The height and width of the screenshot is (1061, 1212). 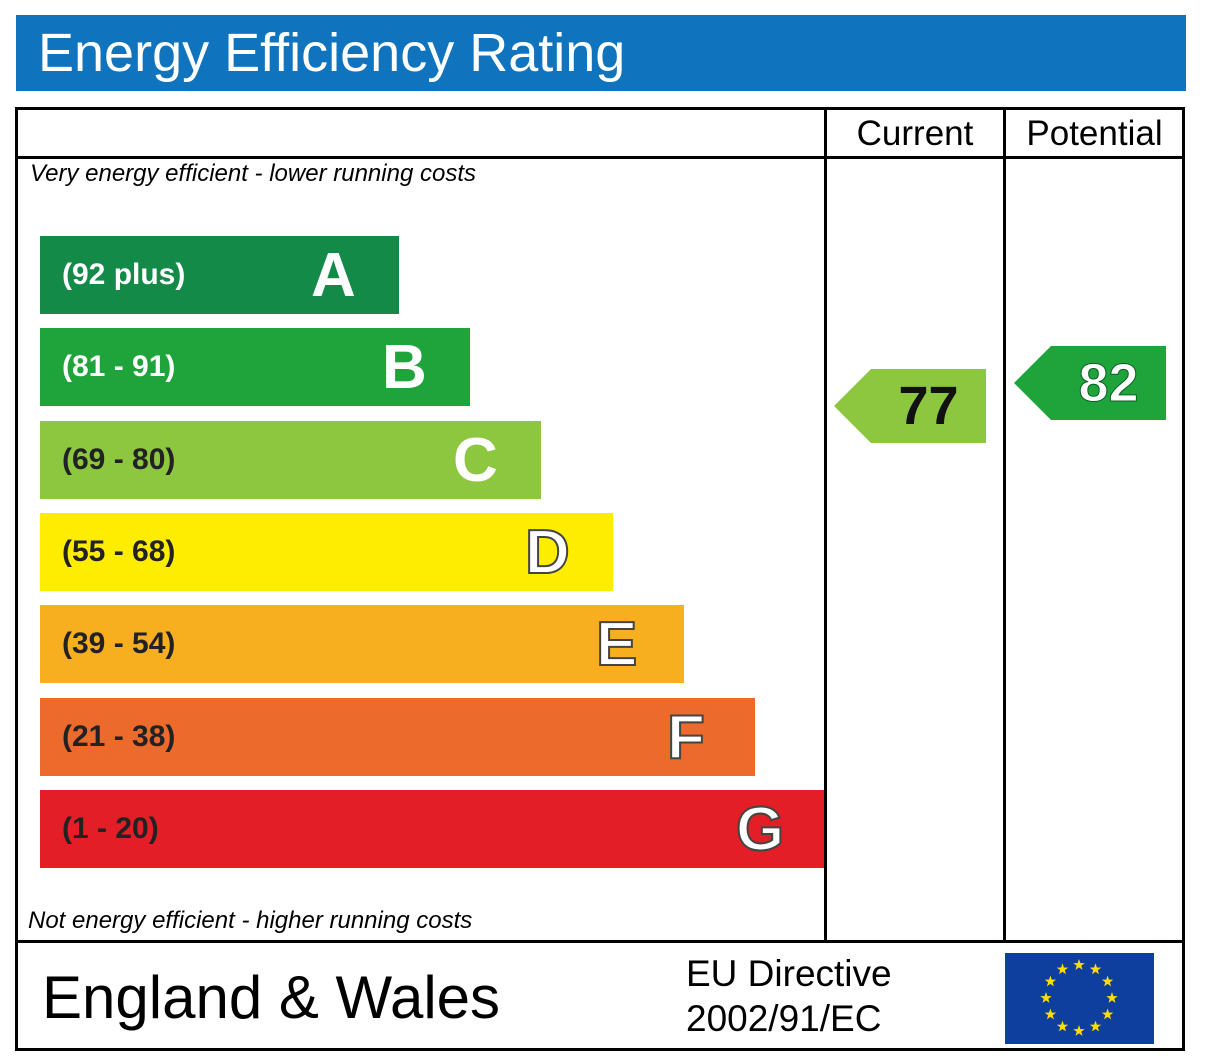 What do you see at coordinates (119, 736) in the screenshot?
I see `band-f-range: (21 - 38)` at bounding box center [119, 736].